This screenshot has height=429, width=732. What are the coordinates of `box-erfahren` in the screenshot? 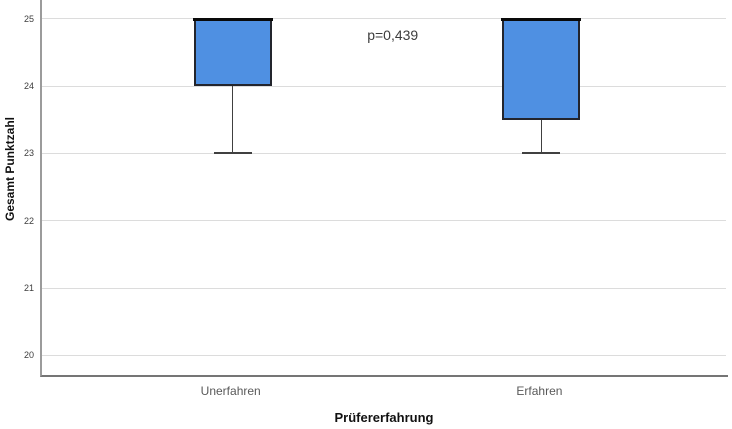 It's located at (541, 69).